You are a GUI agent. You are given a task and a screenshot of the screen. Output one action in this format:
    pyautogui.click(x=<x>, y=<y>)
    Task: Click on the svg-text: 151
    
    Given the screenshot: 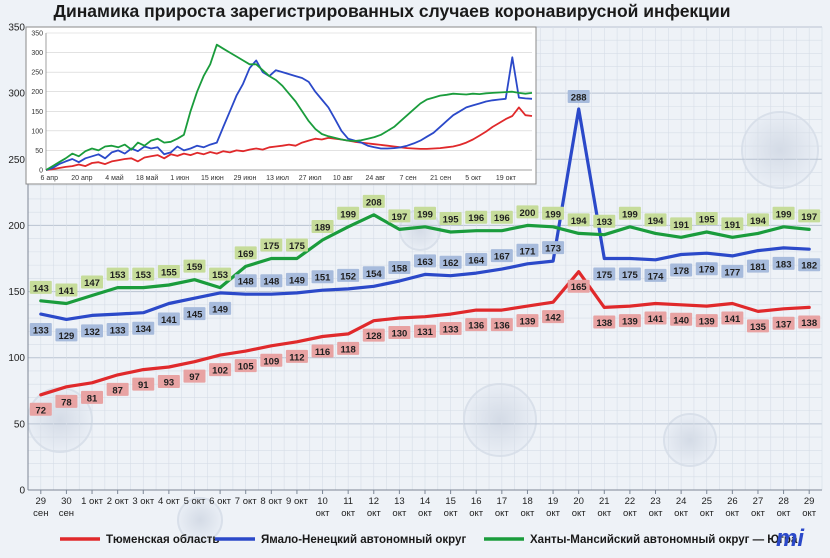 What is the action you would take?
    pyautogui.click(x=323, y=278)
    